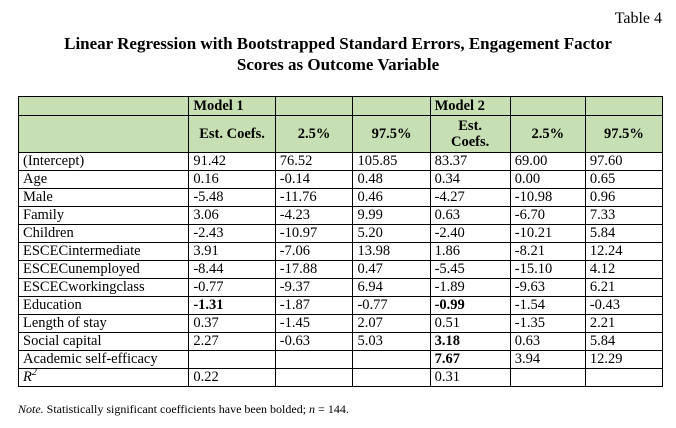 The image size is (676, 428). Describe the element at coordinates (314, 269) in the screenshot. I see `m1-lower-cell: -17.88` at that location.